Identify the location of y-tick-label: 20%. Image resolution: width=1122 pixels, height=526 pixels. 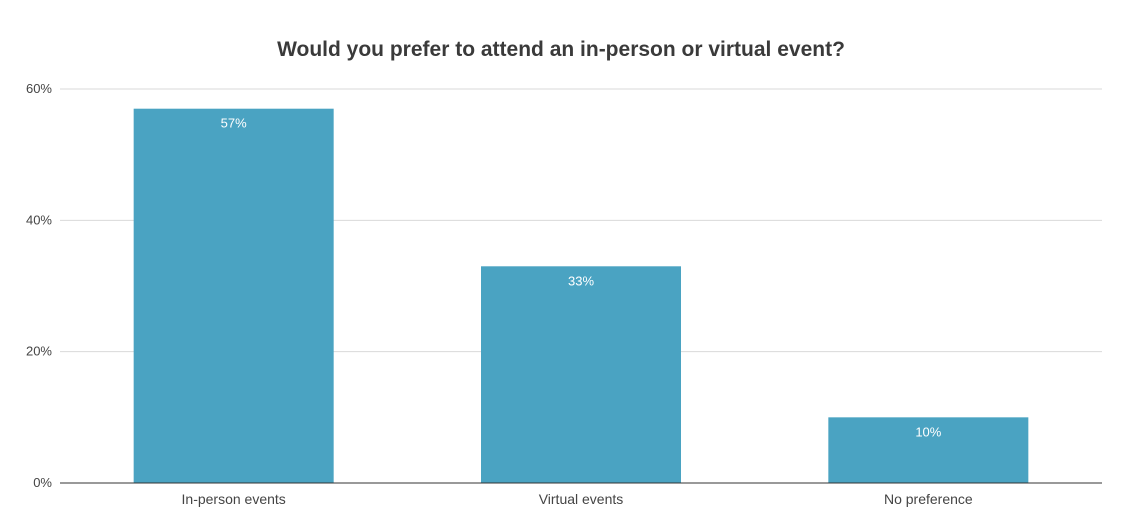
(39, 351).